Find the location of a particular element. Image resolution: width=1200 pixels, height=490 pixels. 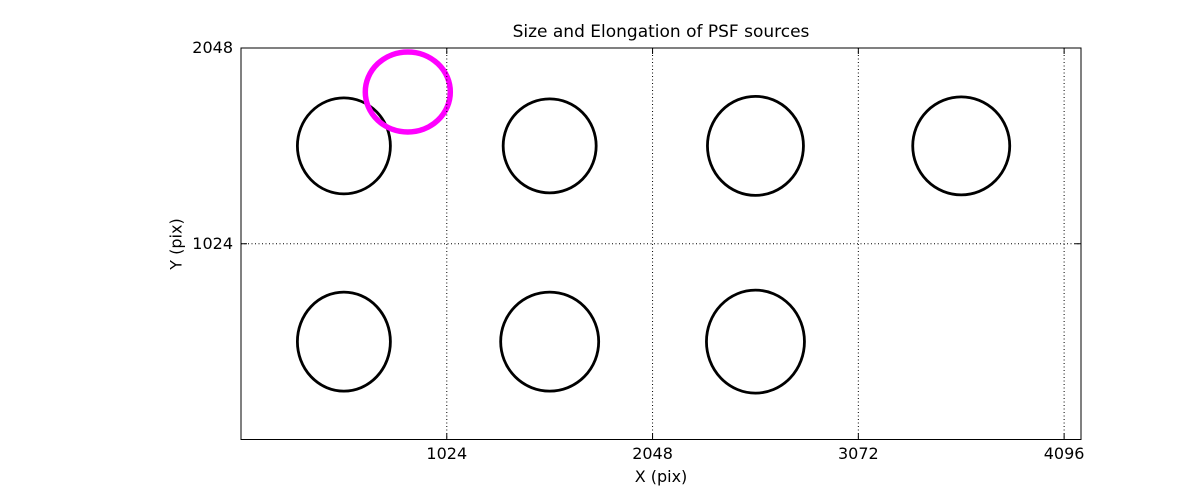

x-tick-label: 4096 is located at coordinates (1064, 453).